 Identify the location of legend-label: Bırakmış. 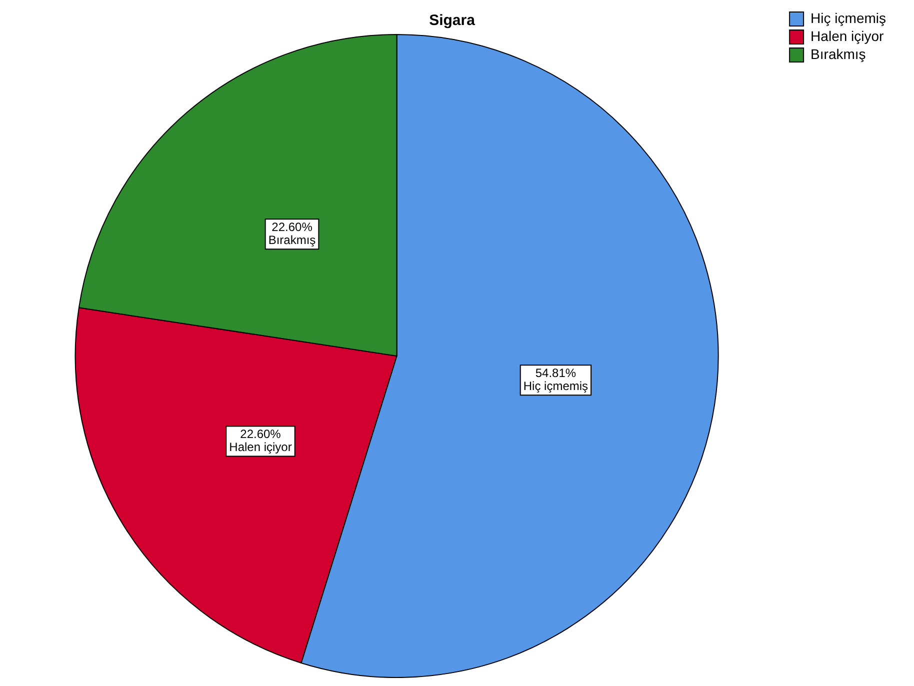
(838, 54).